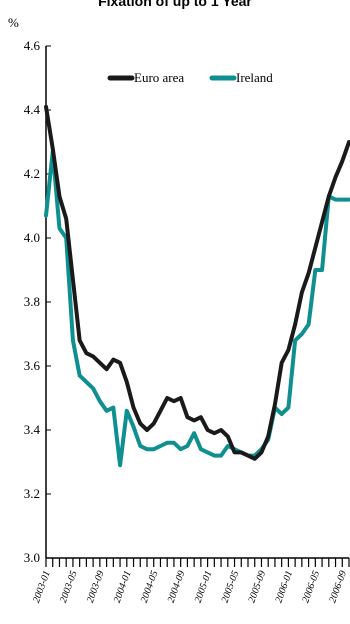 The image size is (350, 624). What do you see at coordinates (123, 586) in the screenshot?
I see `x-tick-label: 2004-01` at bounding box center [123, 586].